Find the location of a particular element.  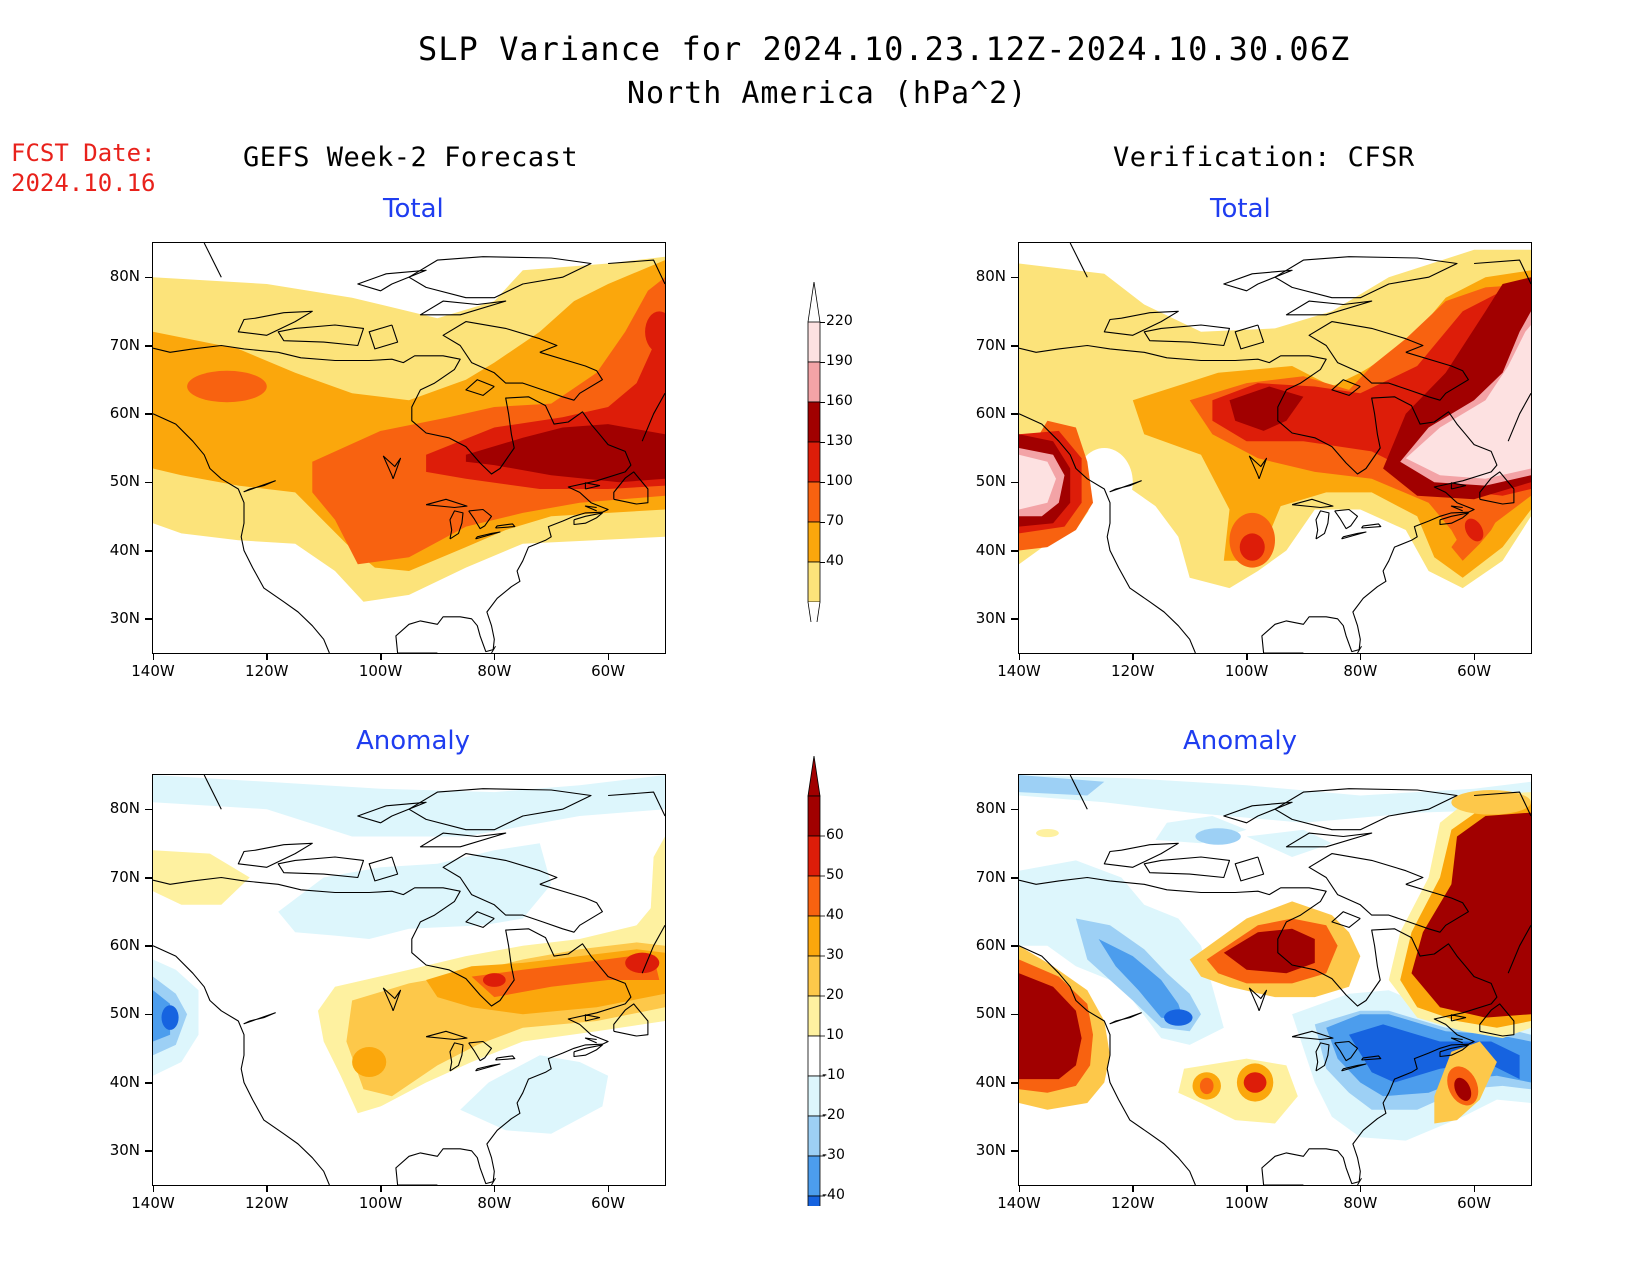

map-svg-fcst-anomaly is located at coordinates (409, 980).